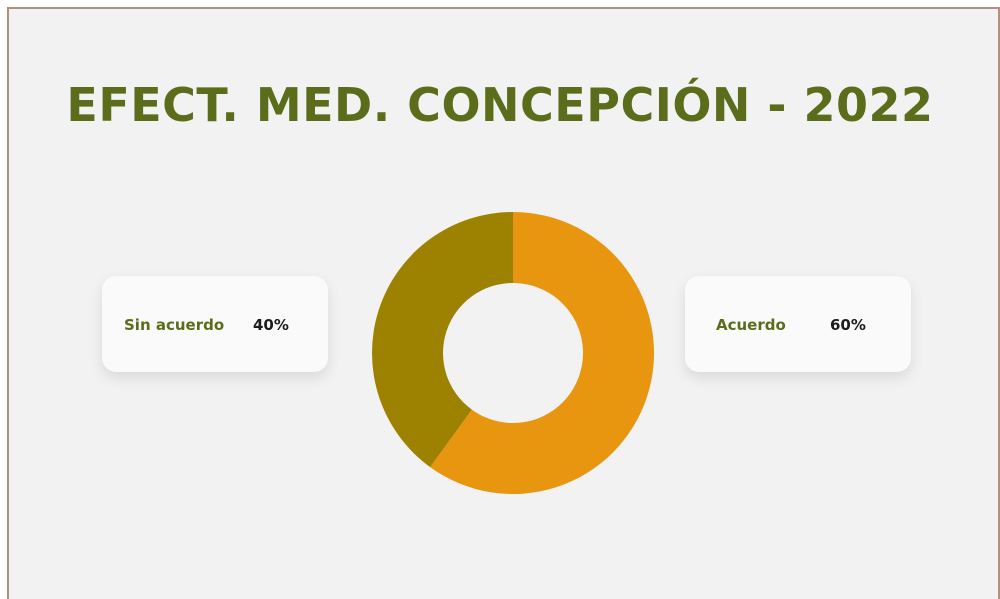  I want to click on chart-title: EFECT. MED. CONCEPCIÓN - 2022, so click(500, 105).